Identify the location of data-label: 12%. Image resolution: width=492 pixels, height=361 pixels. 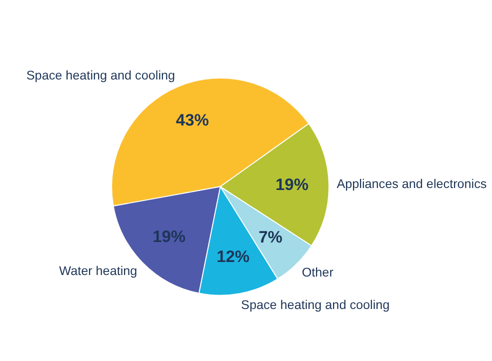
(233, 257).